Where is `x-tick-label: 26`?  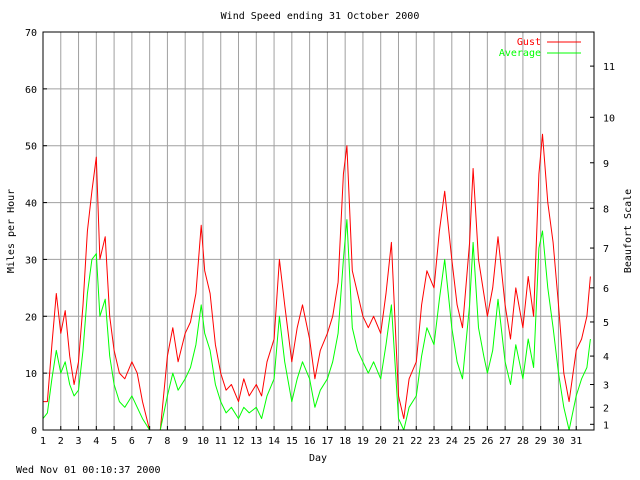
x-tick-label: 26 is located at coordinates (487, 441).